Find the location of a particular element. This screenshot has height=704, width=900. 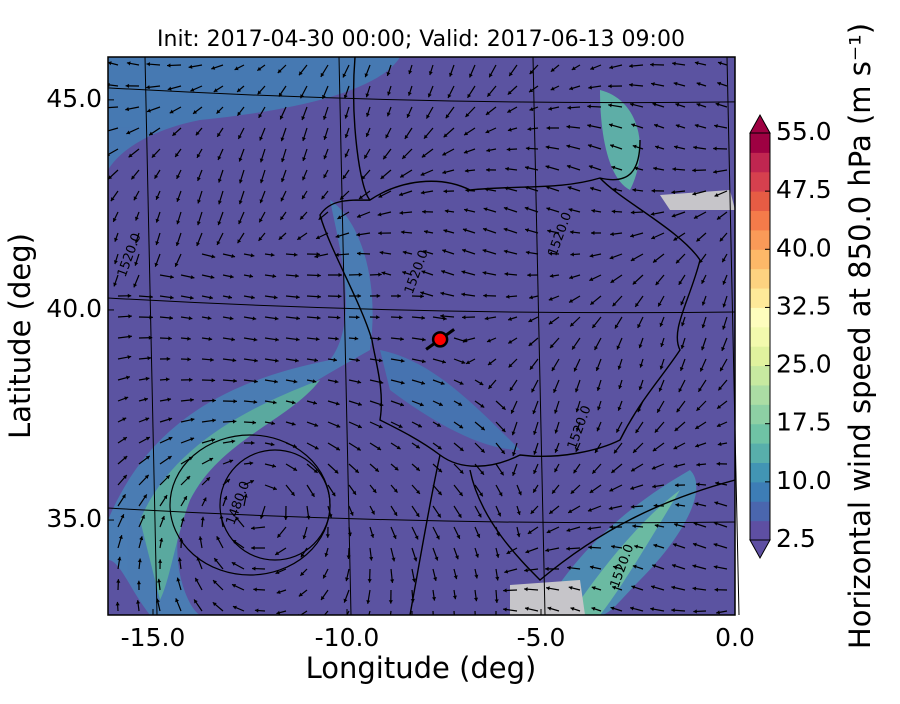

x-tick-label: 0.0 is located at coordinates (735, 637).